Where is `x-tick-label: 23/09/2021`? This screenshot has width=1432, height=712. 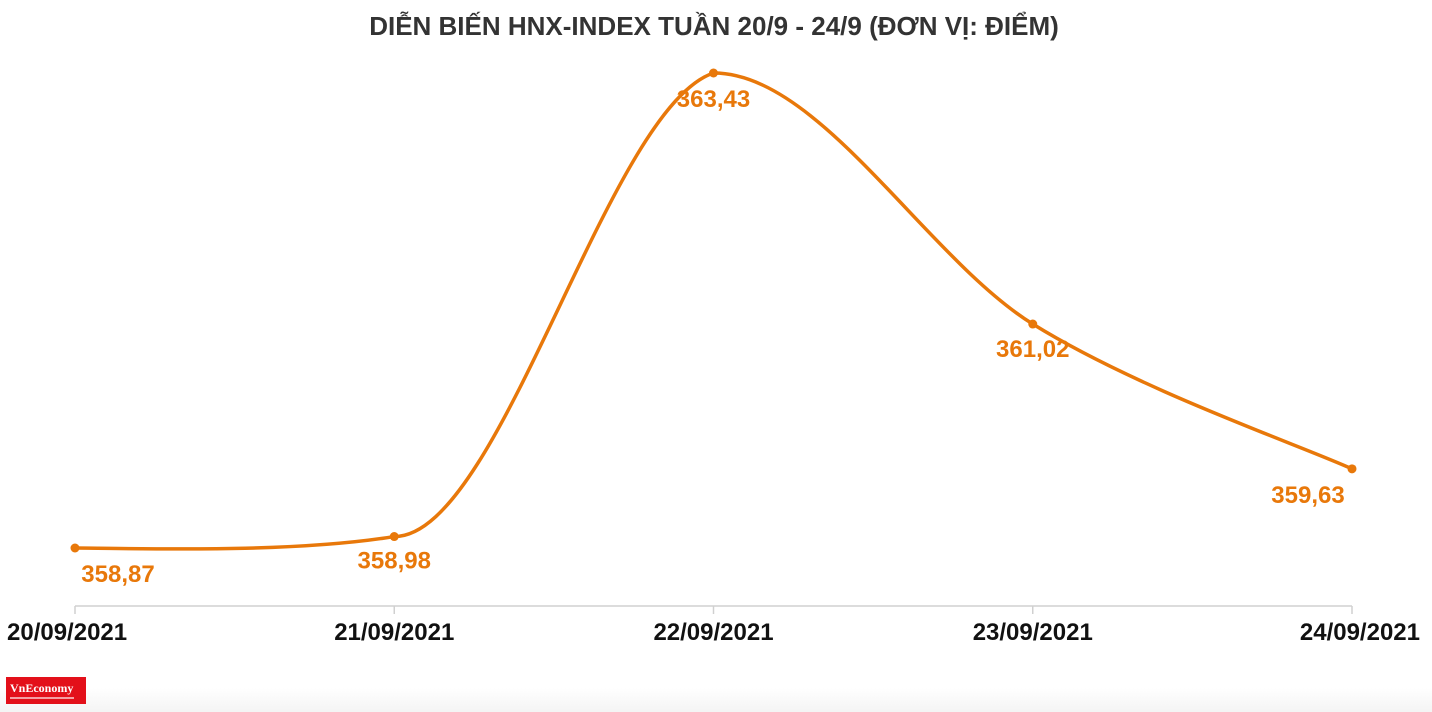
x-tick-label: 23/09/2021 is located at coordinates (1033, 632).